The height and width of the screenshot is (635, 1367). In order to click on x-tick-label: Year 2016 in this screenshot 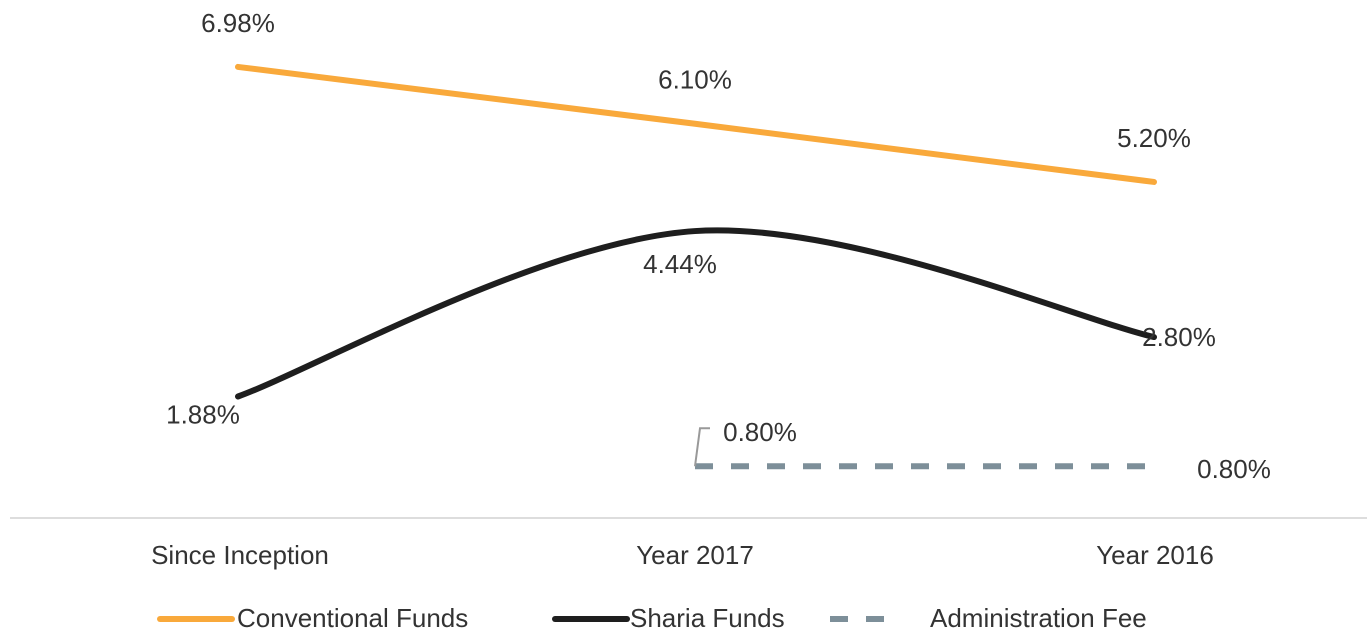, I will do `click(1155, 555)`.